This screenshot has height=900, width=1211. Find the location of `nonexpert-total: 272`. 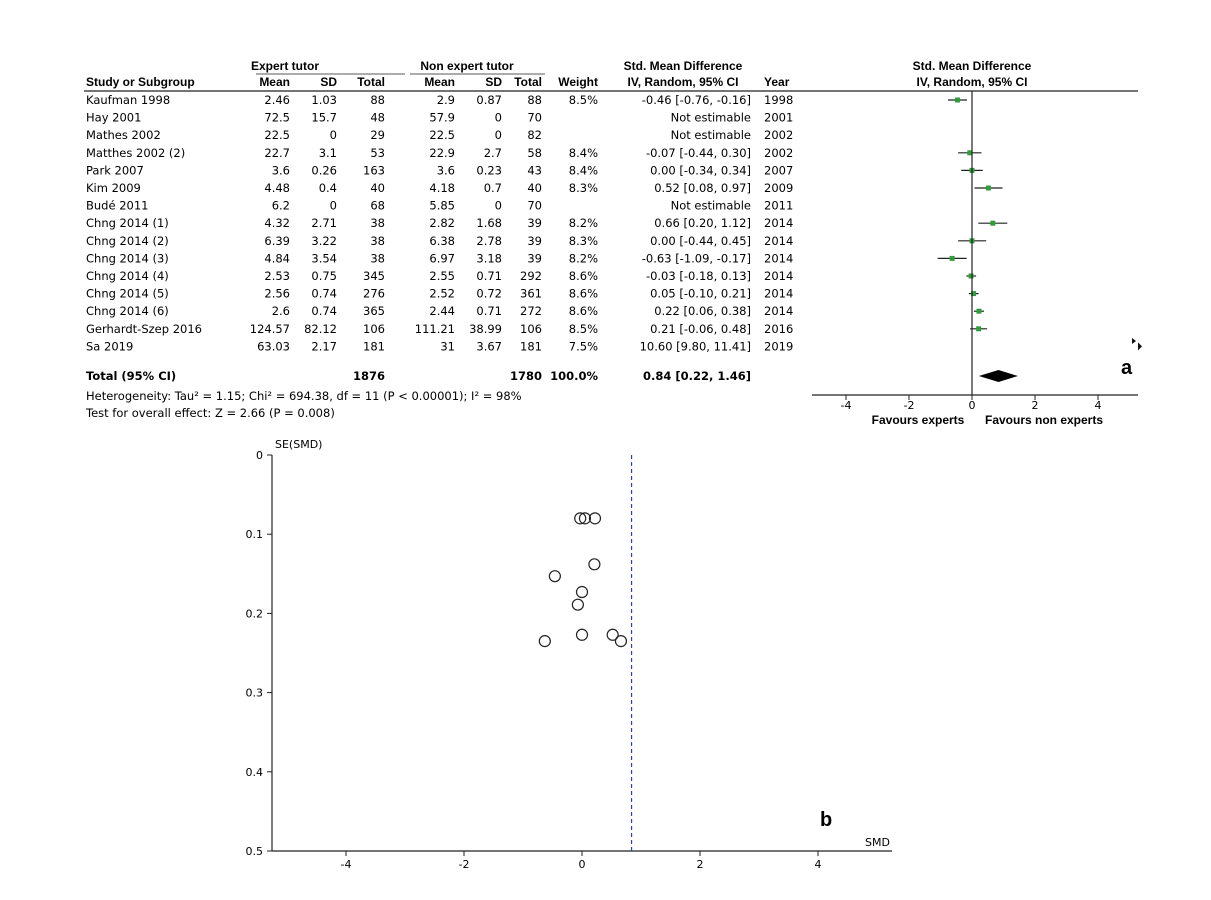

nonexpert-total: 272 is located at coordinates (531, 311).